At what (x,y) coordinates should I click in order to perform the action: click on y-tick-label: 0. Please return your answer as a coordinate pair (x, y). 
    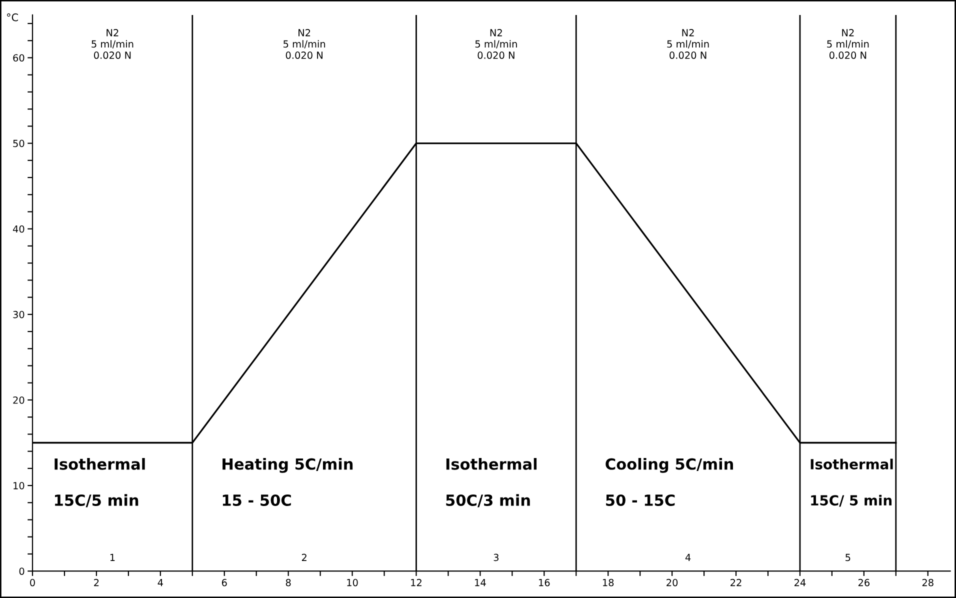
    Looking at the image, I should click on (21, 571).